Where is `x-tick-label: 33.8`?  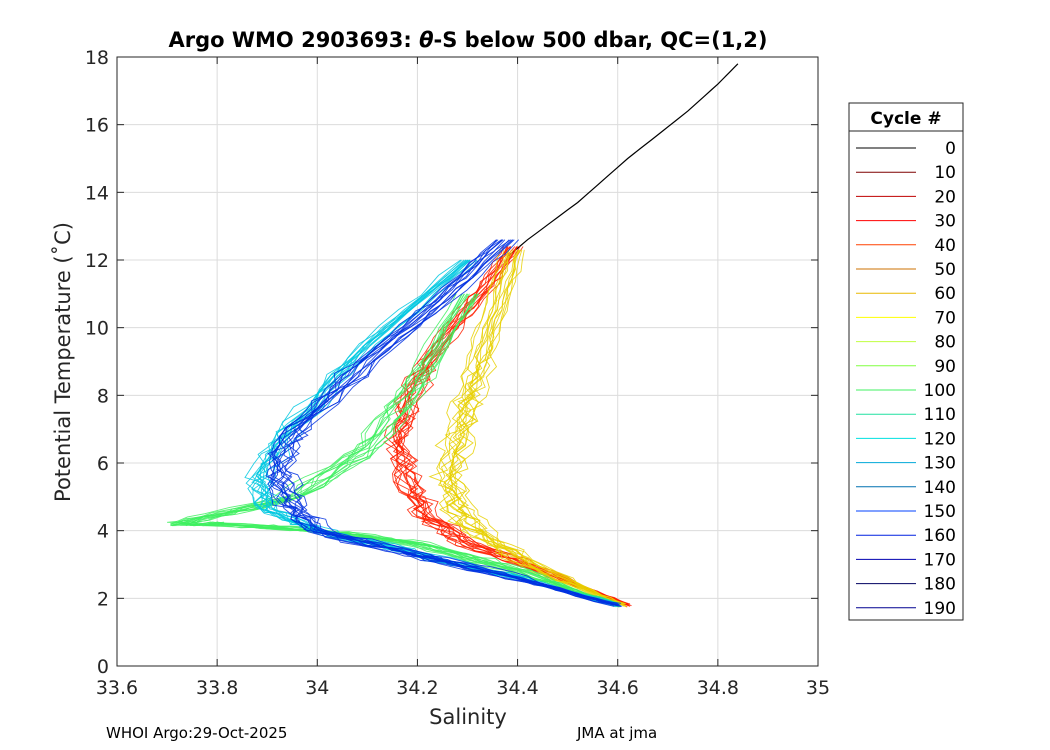 x-tick-label: 33.8 is located at coordinates (217, 688).